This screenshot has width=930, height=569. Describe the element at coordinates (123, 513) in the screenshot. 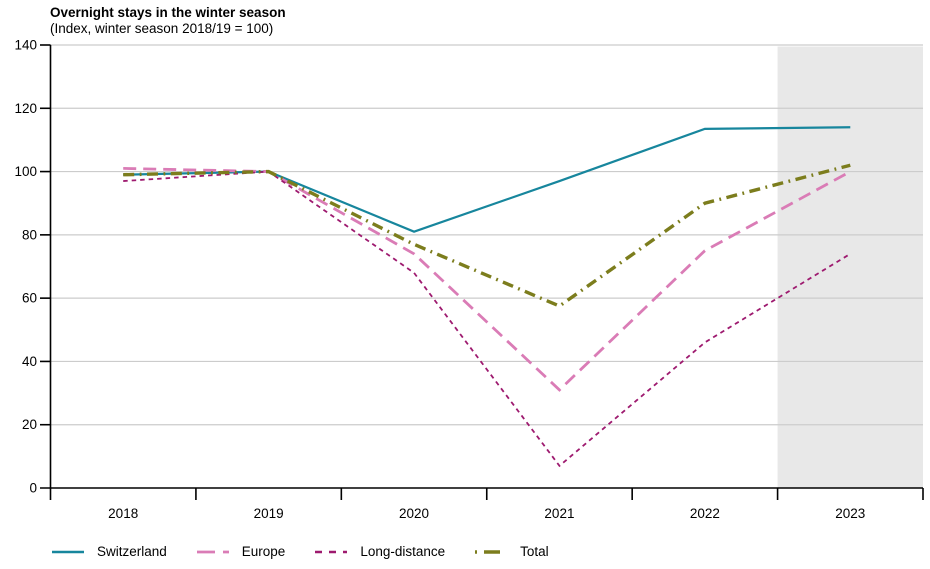

I see `x-tick-label-2018: 2018` at that location.